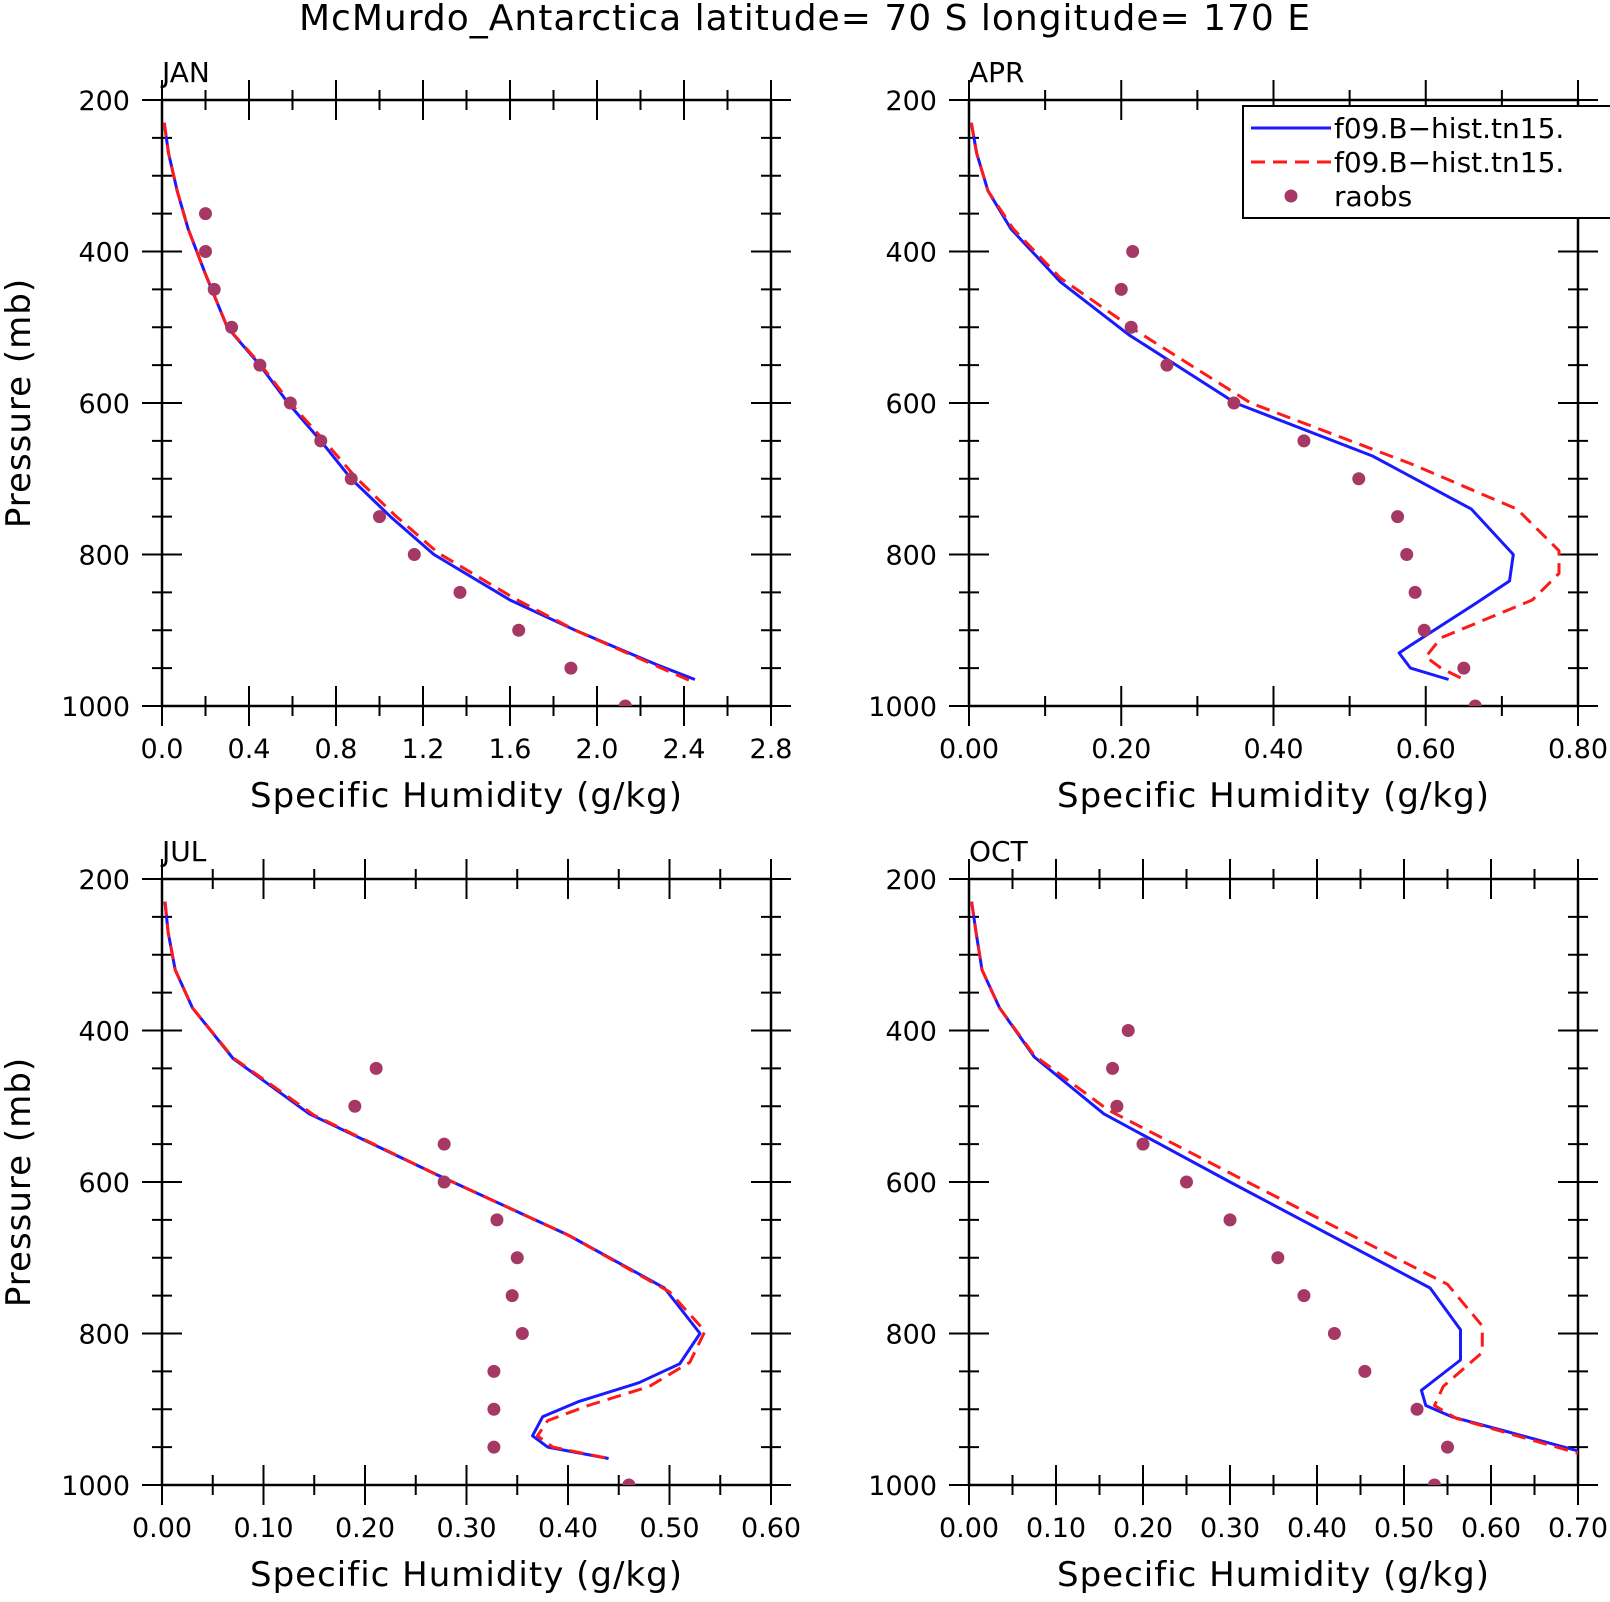 The height and width of the screenshot is (1602, 1610). What do you see at coordinates (336, 749) in the screenshot?
I see `x-tick-label: 0.8` at bounding box center [336, 749].